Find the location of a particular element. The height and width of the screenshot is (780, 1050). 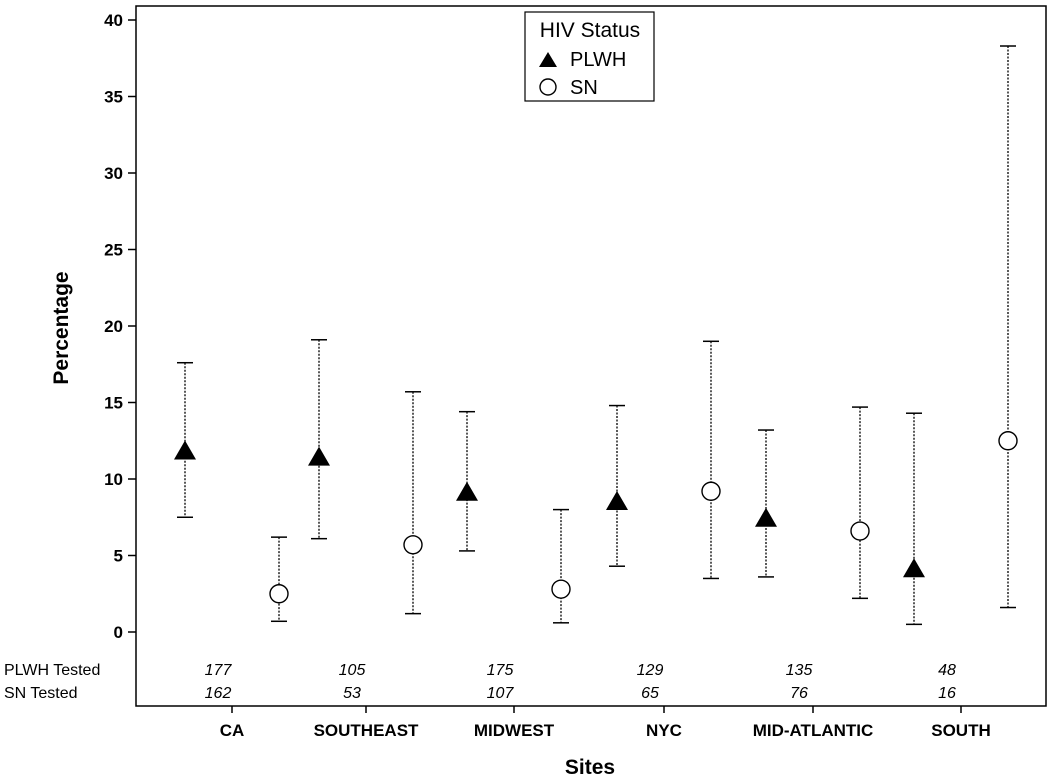

tested-count: 76 is located at coordinates (799, 693).